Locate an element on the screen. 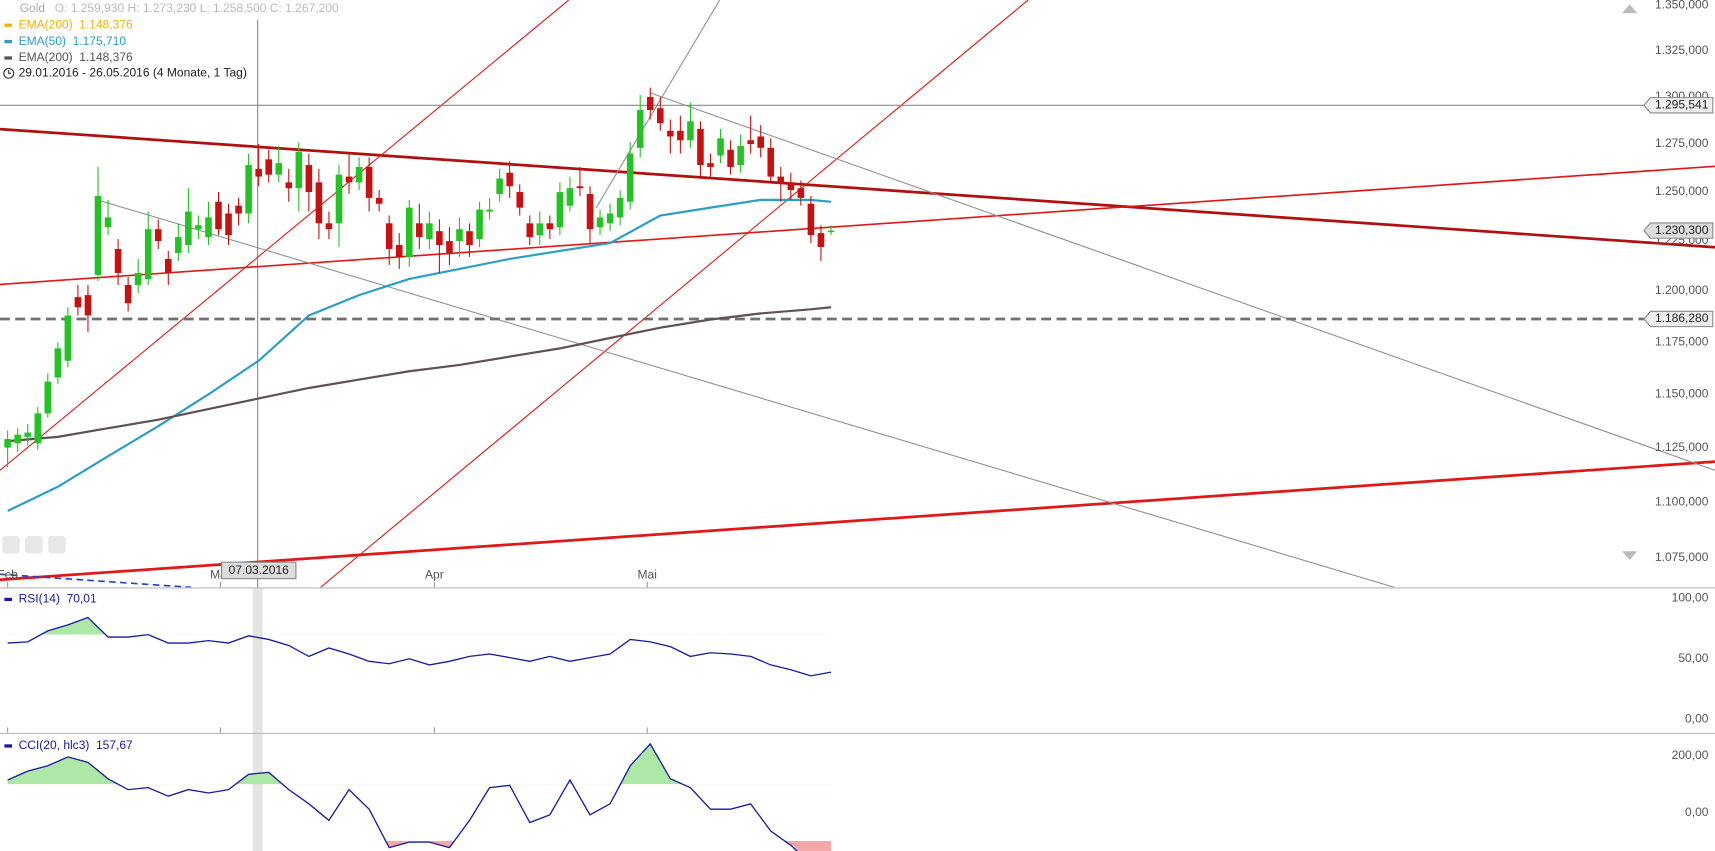  scroll-down is located at coordinates (1630, 556).